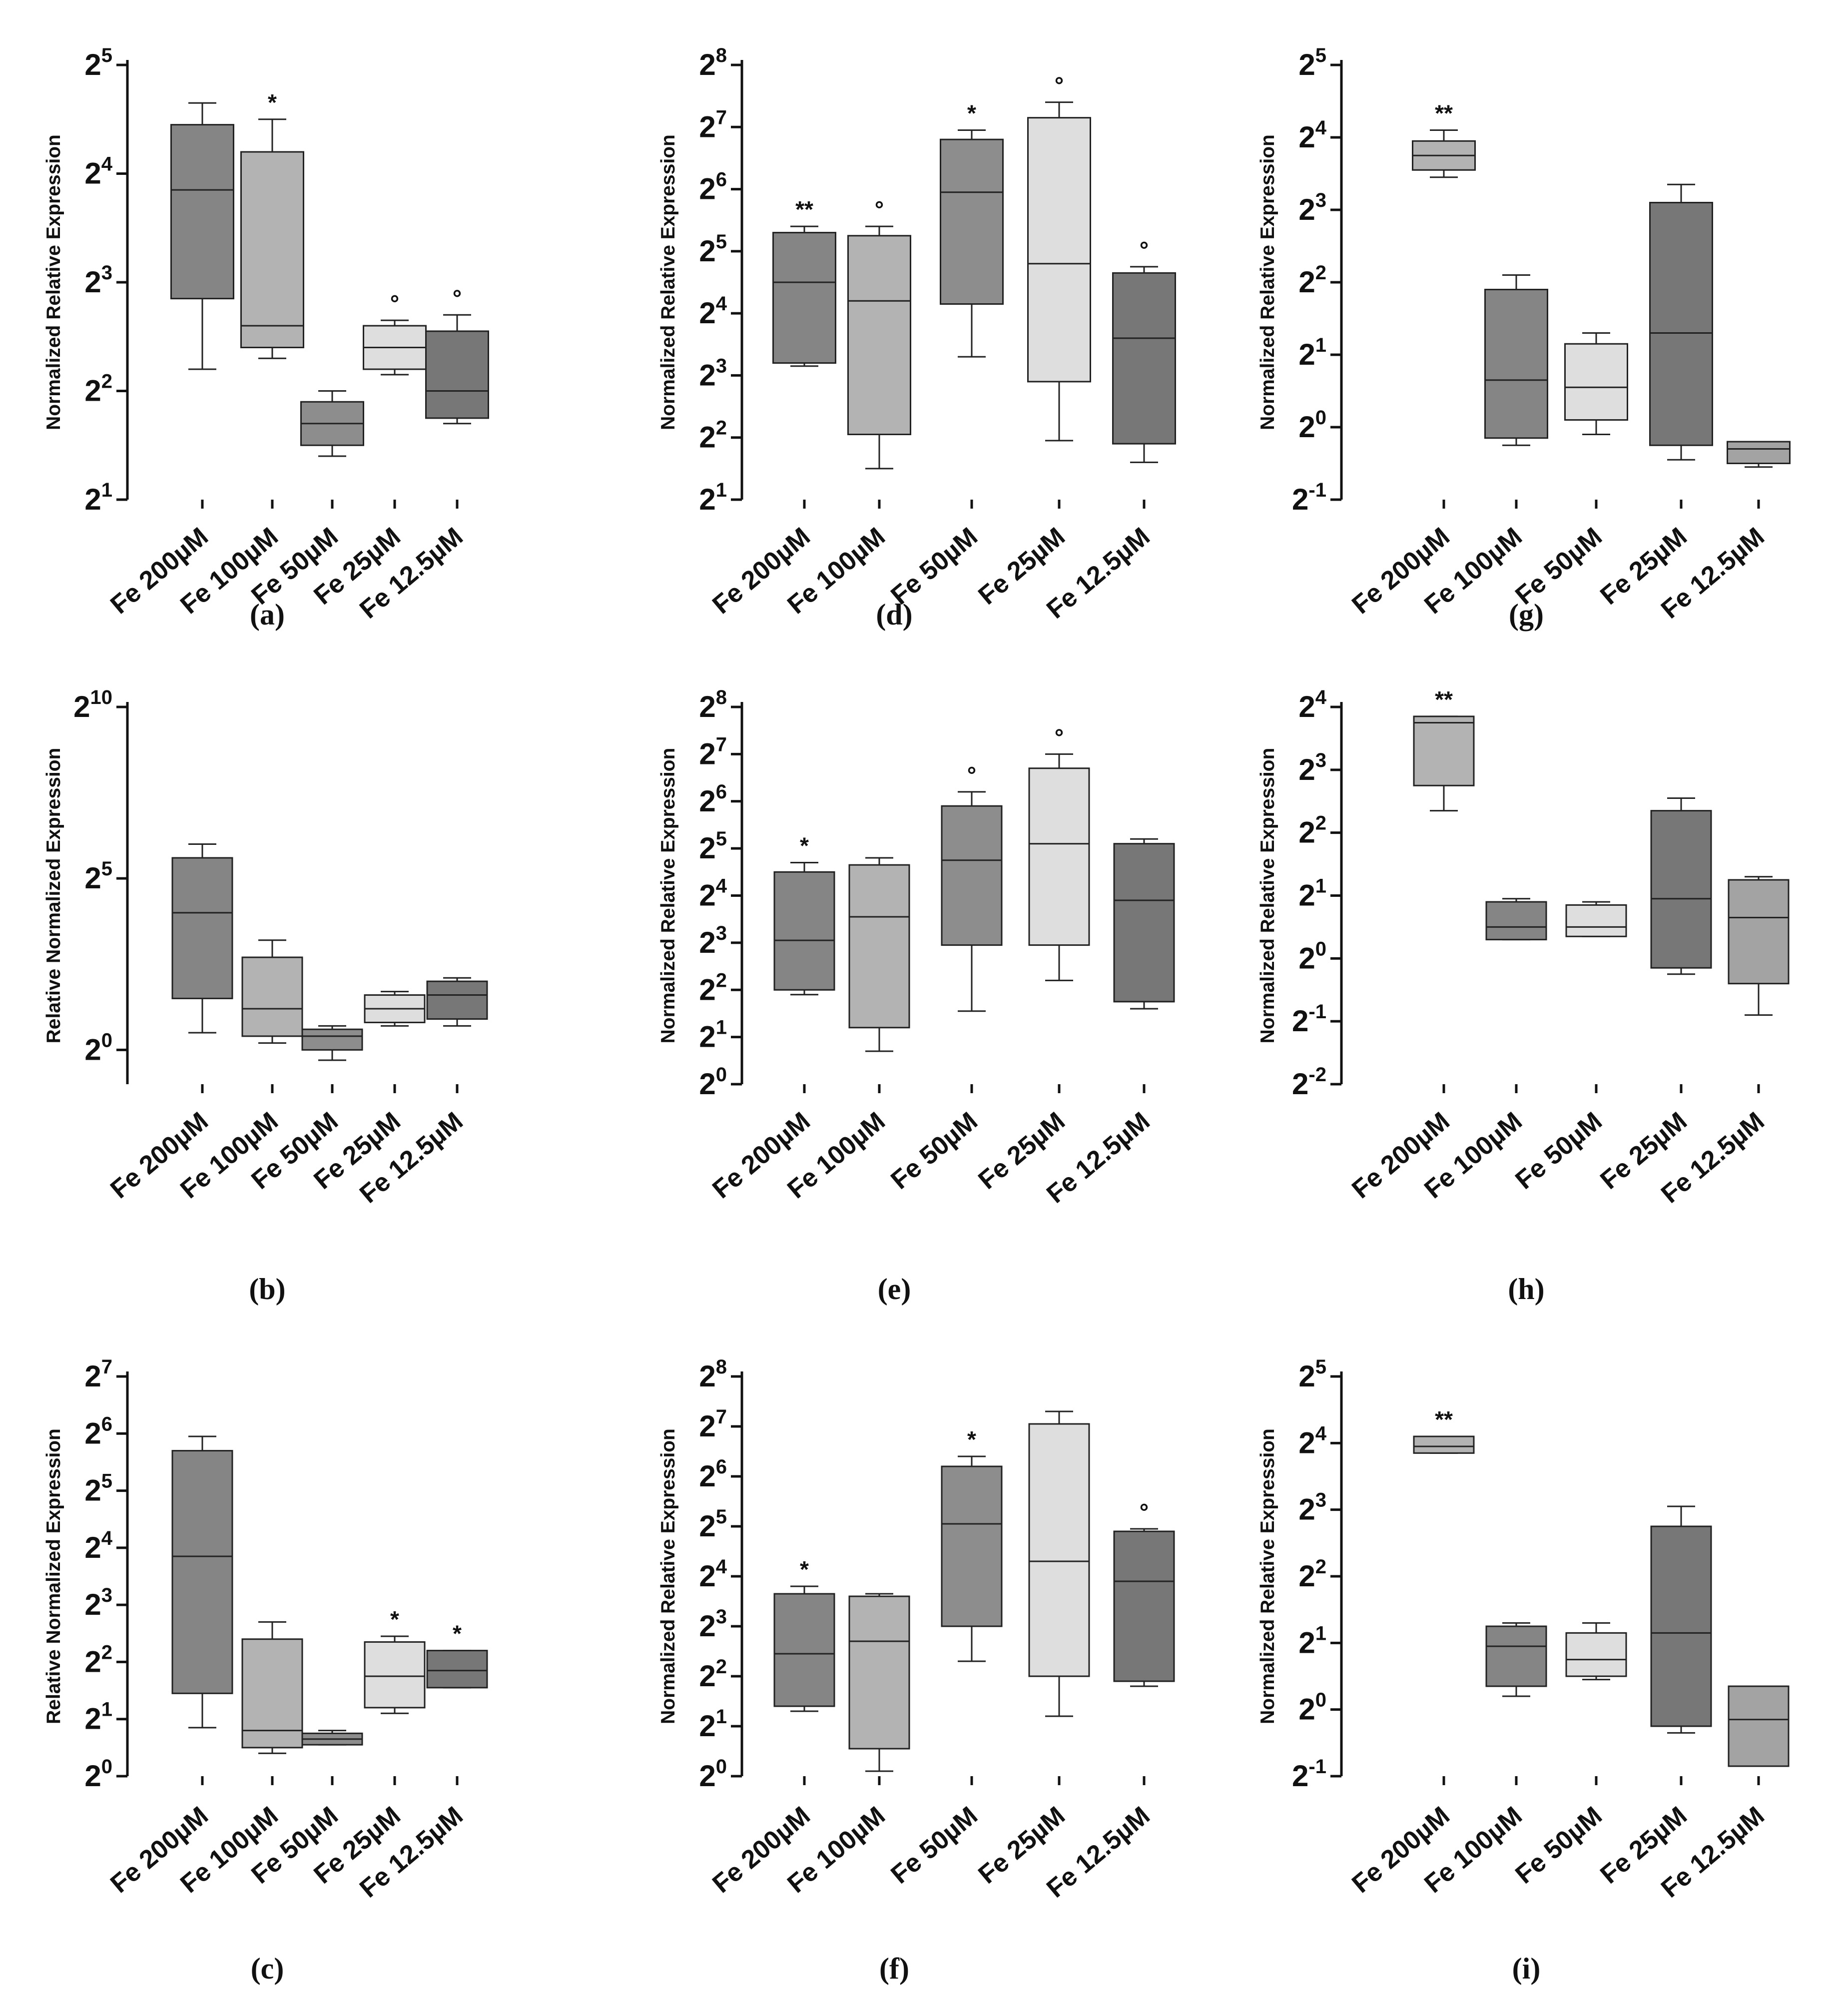 The width and height of the screenshot is (1848, 2006). I want to click on y-tick-label: 27, so click(713, 751).